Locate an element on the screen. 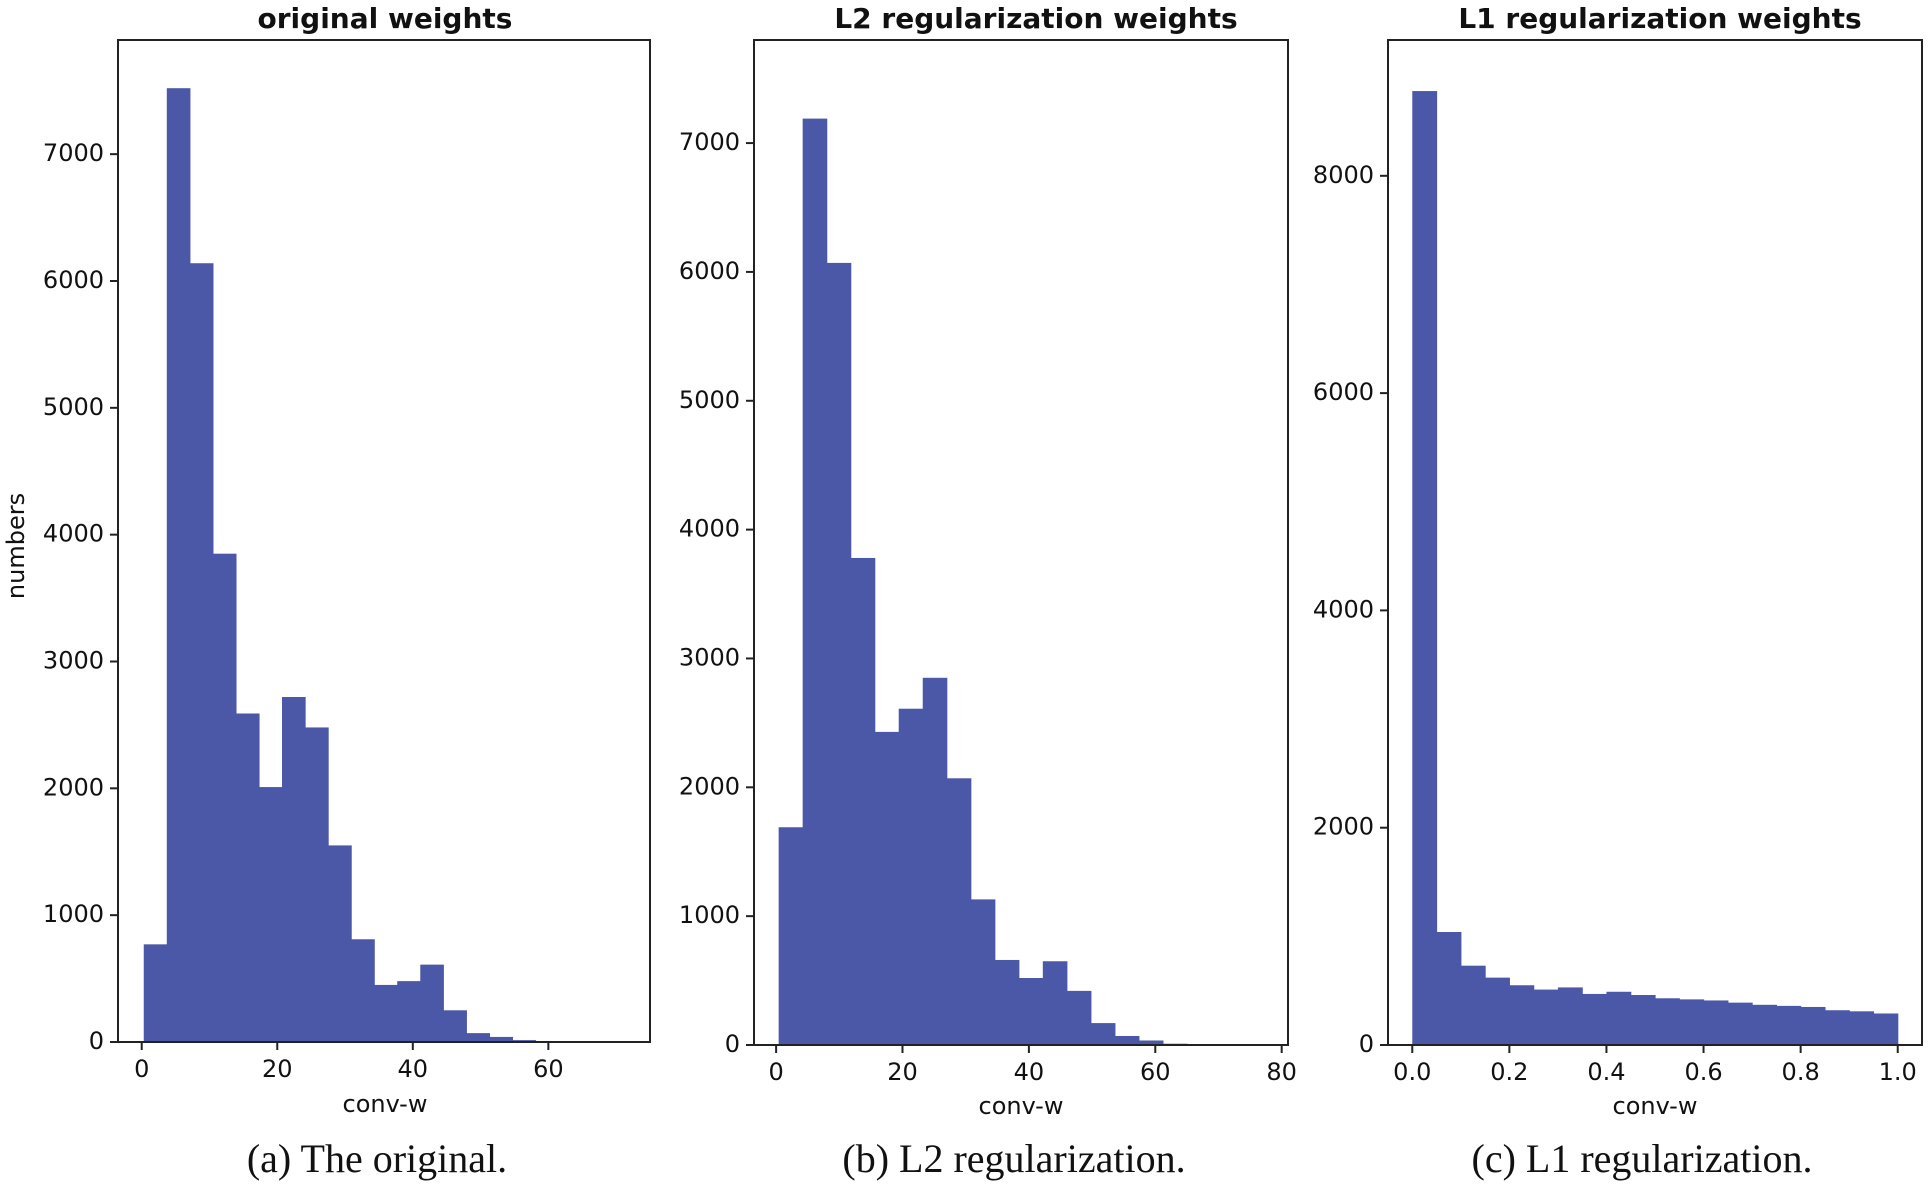  panel-c-y-axis: 0 2000 4000 6000 8000 is located at coordinates (1350, 609).